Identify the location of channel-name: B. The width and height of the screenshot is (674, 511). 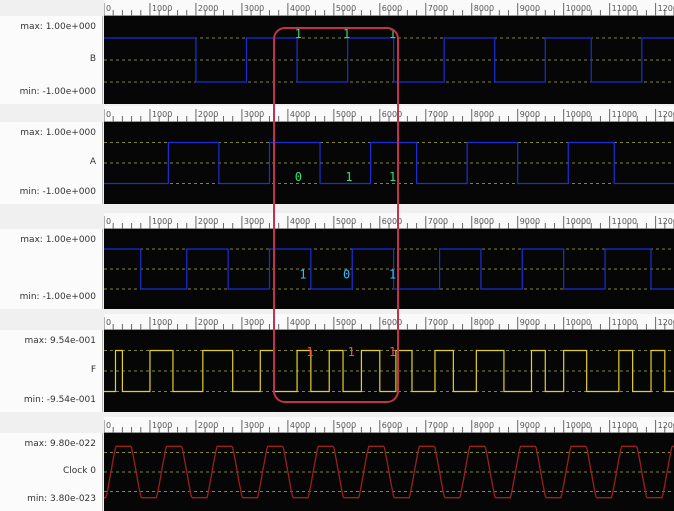
(92, 59).